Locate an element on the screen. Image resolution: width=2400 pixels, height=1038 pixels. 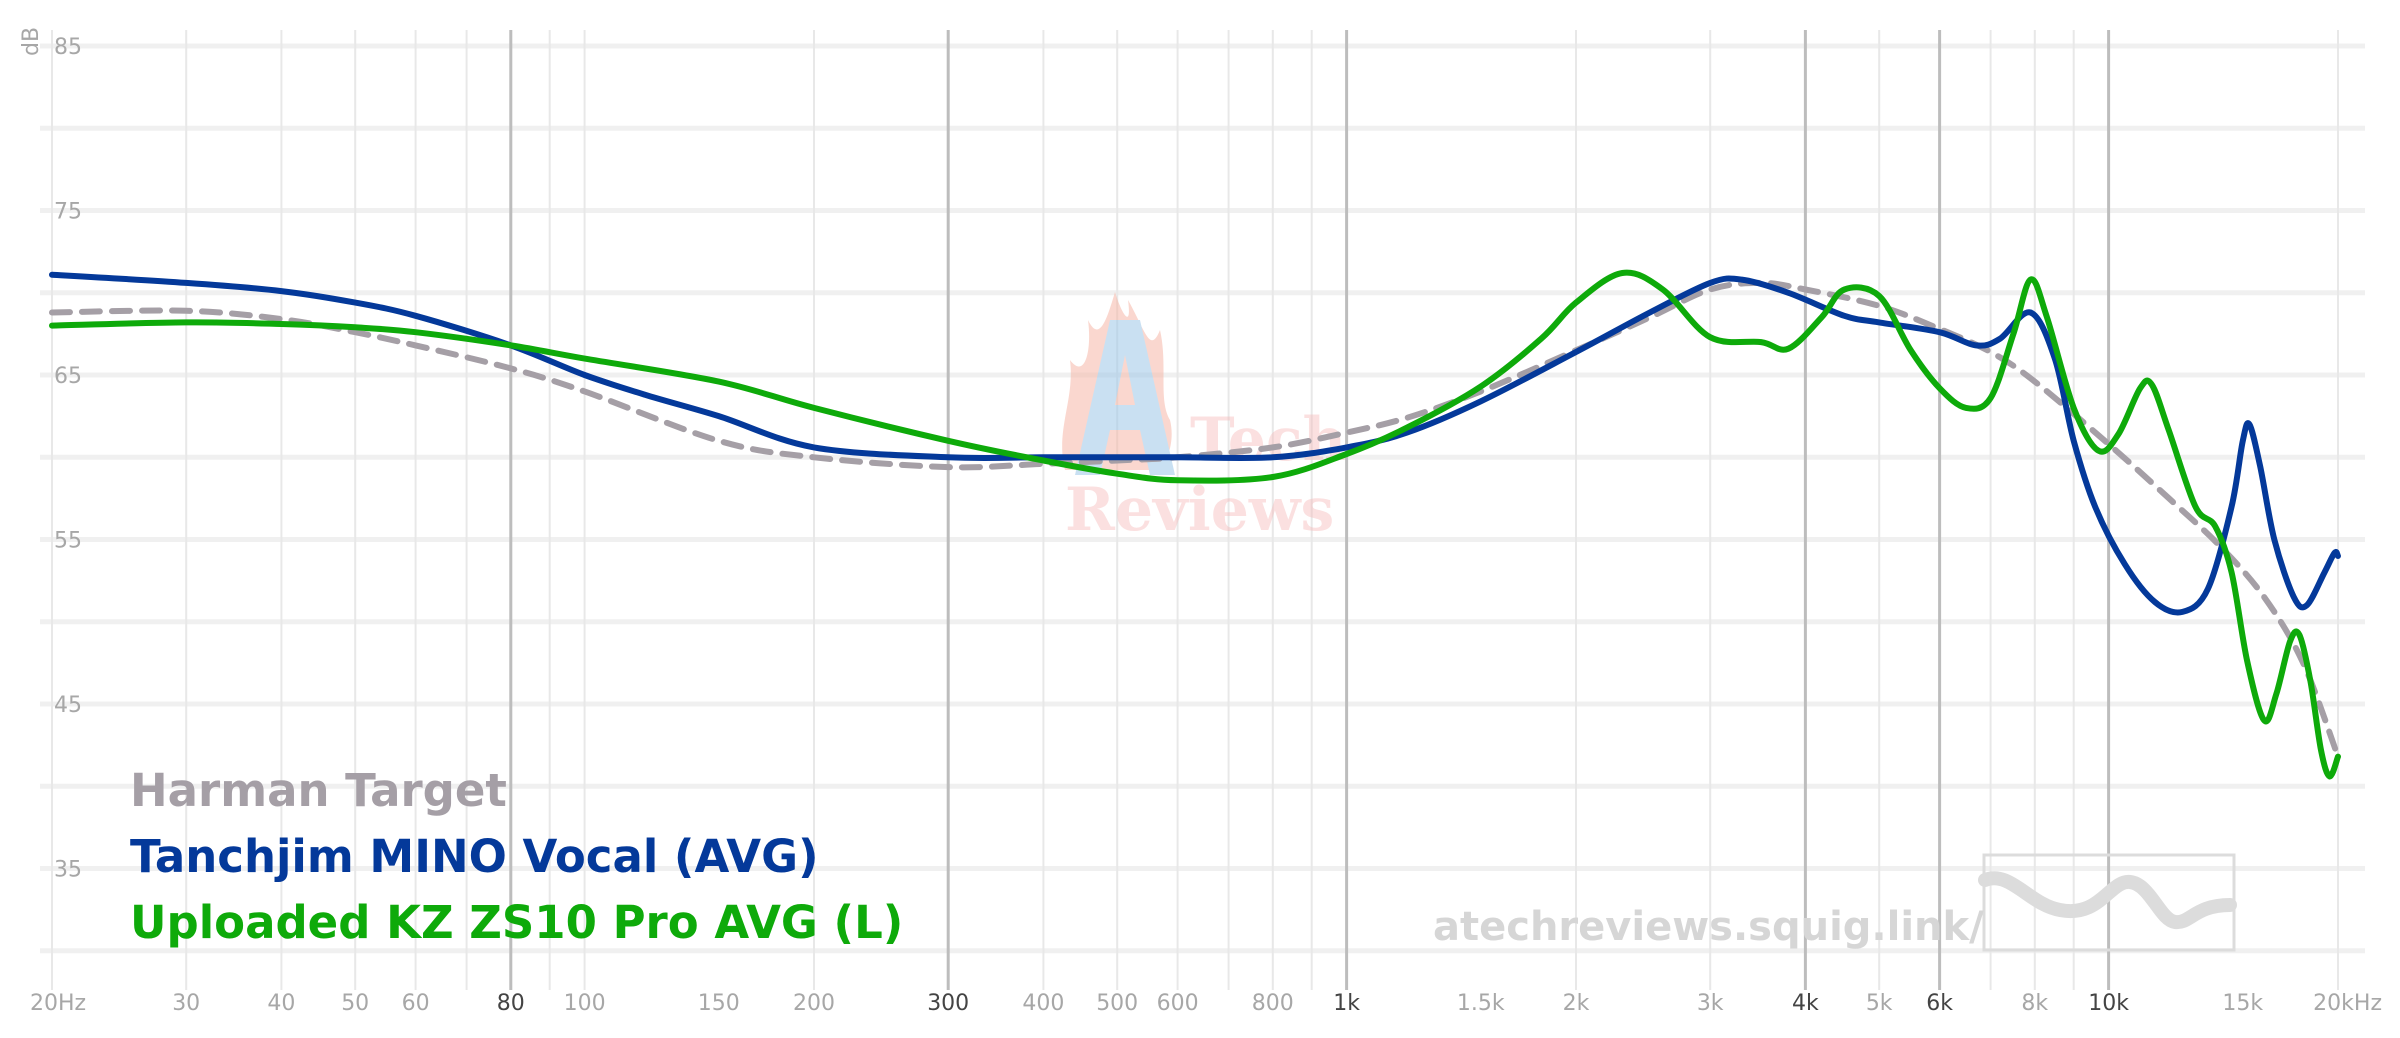
x-tick-label: 150 is located at coordinates (719, 1003).